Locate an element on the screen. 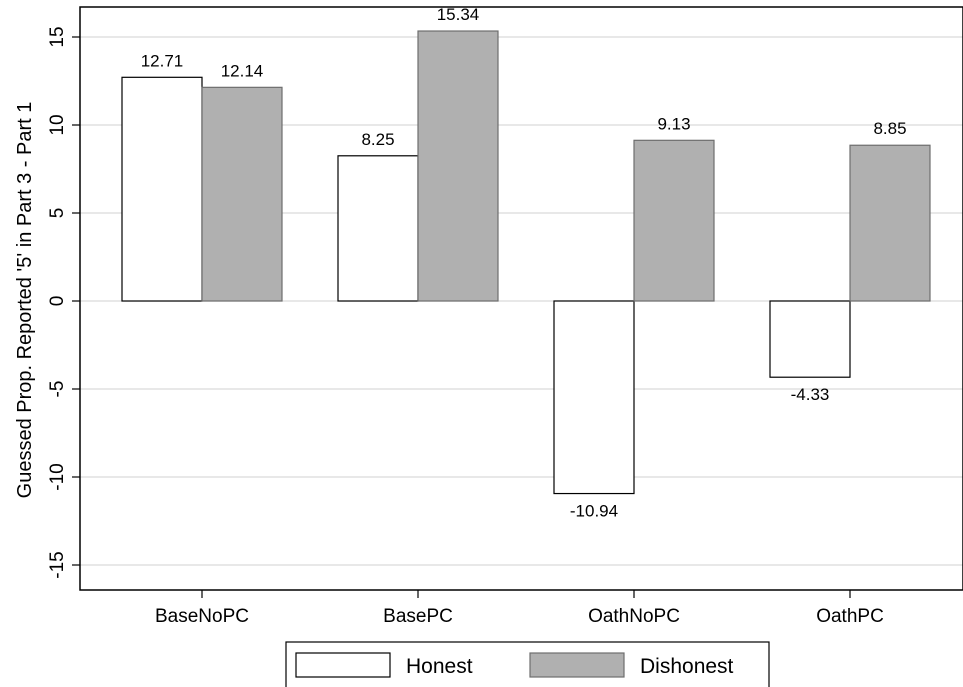 This screenshot has height=687, width=963. y-tick-label: 0 is located at coordinates (57, 301).